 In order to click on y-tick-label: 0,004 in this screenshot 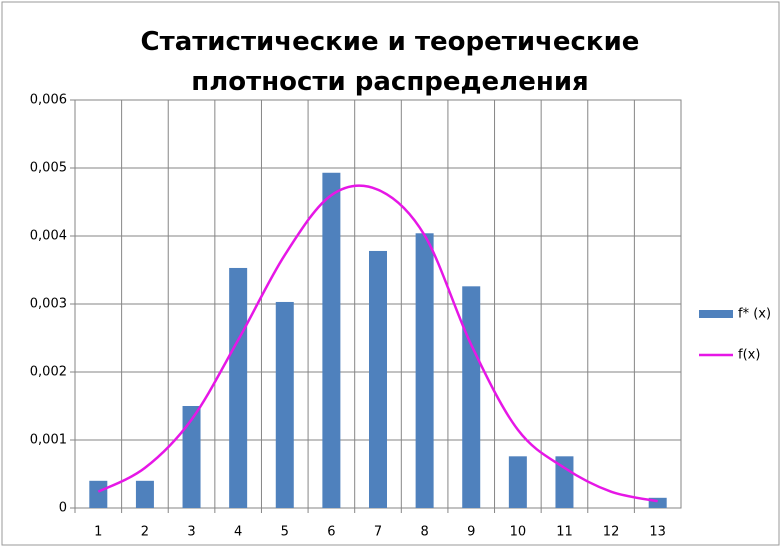, I will do `click(48, 236)`.